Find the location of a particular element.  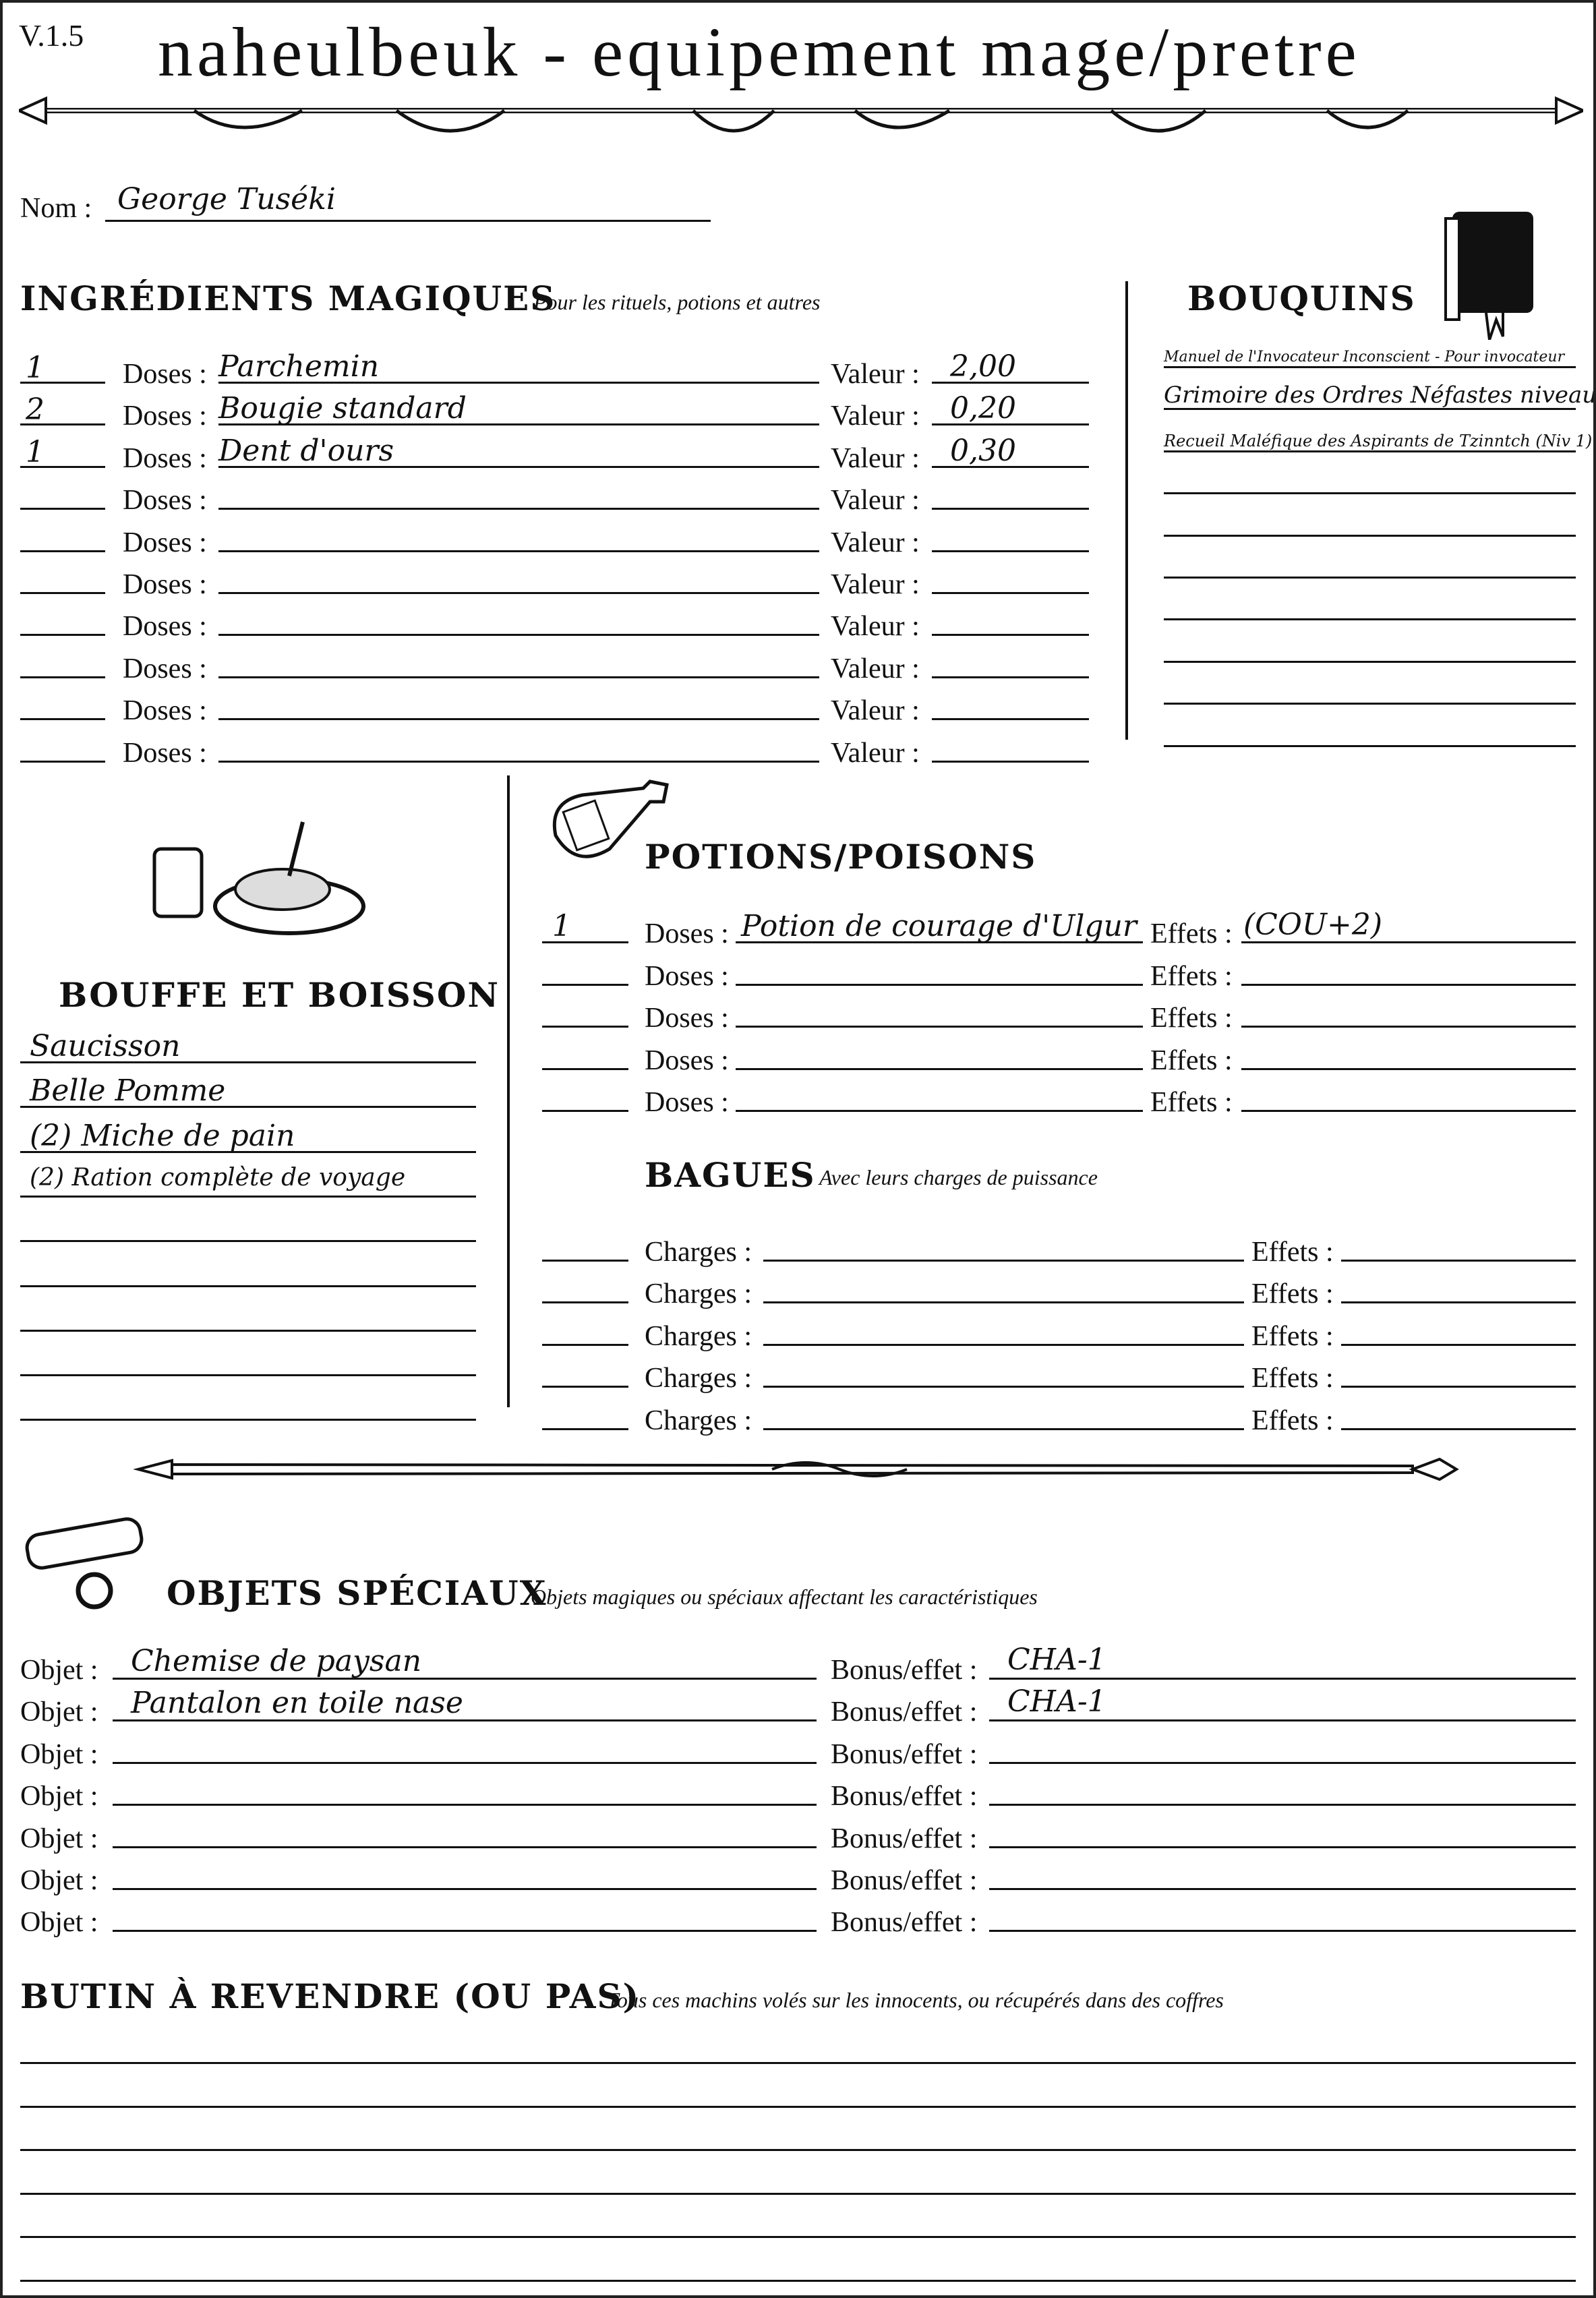

food-heading: BOUFFE ET BOISSON is located at coordinates (279, 995).